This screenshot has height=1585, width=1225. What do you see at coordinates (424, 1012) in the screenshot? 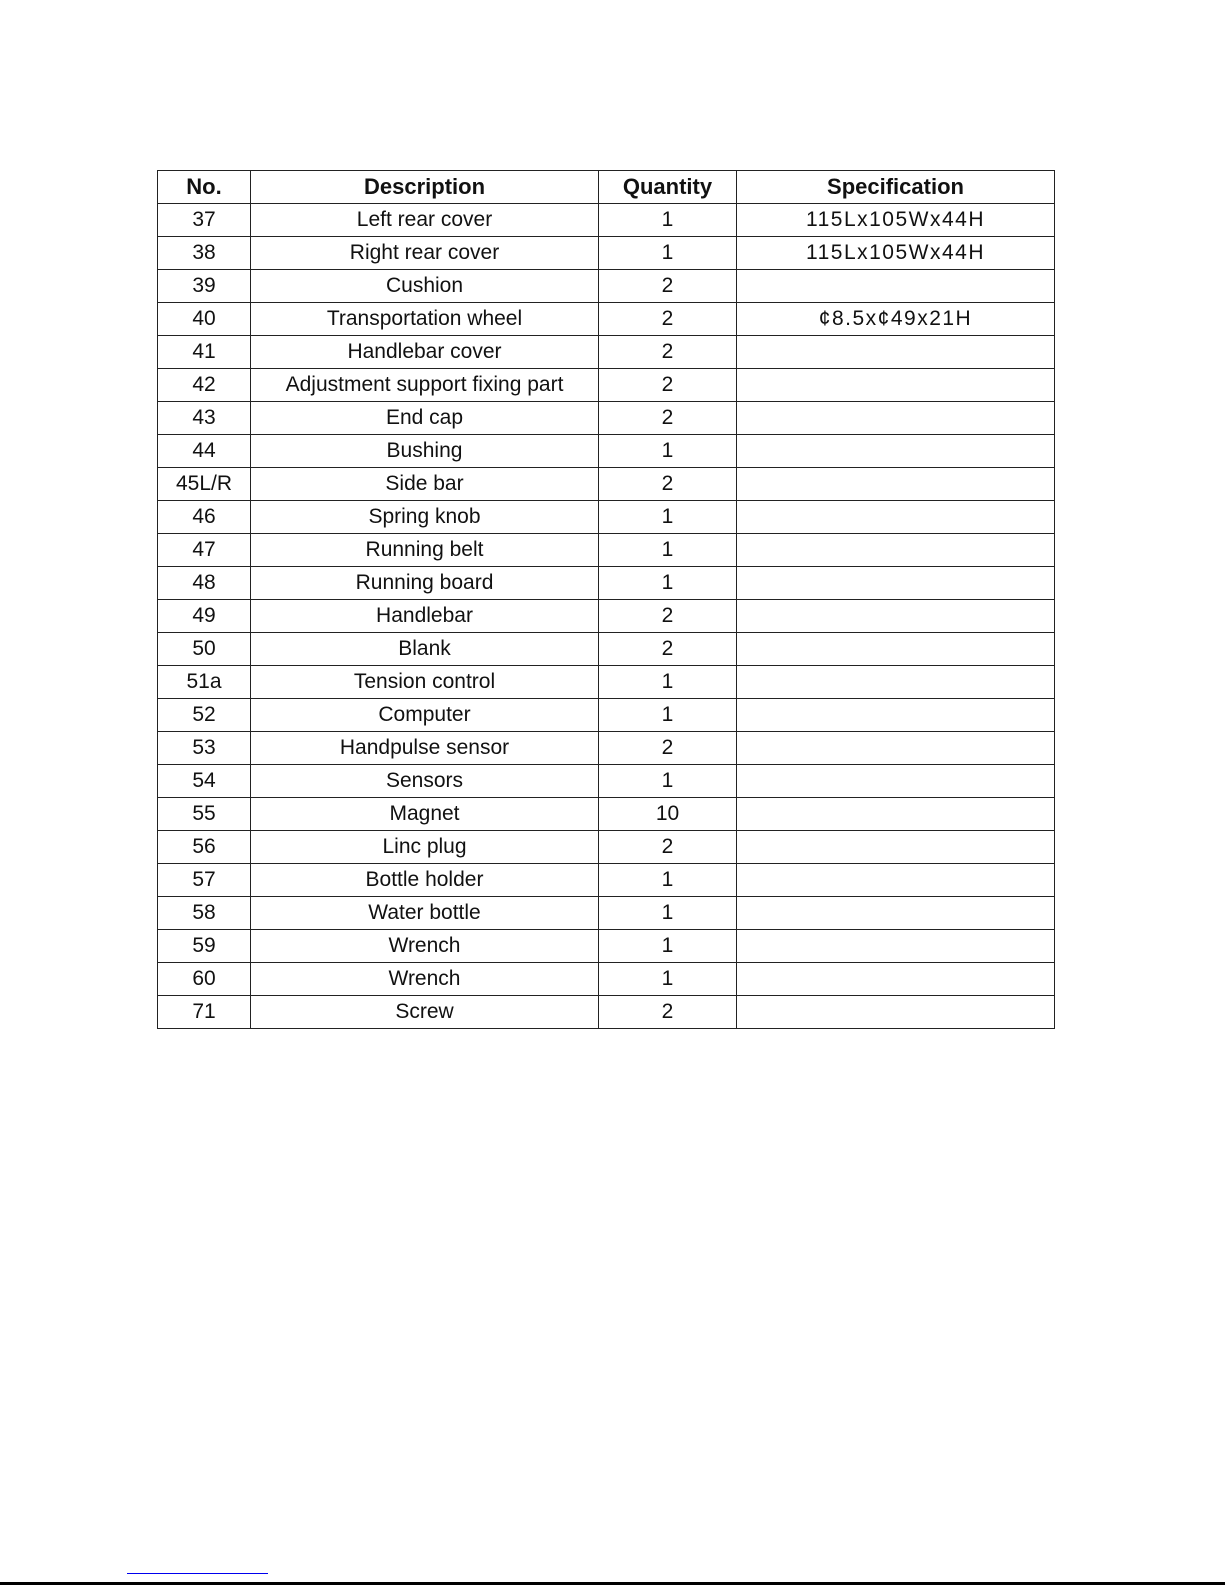
I see `cell-description: Screw` at bounding box center [424, 1012].